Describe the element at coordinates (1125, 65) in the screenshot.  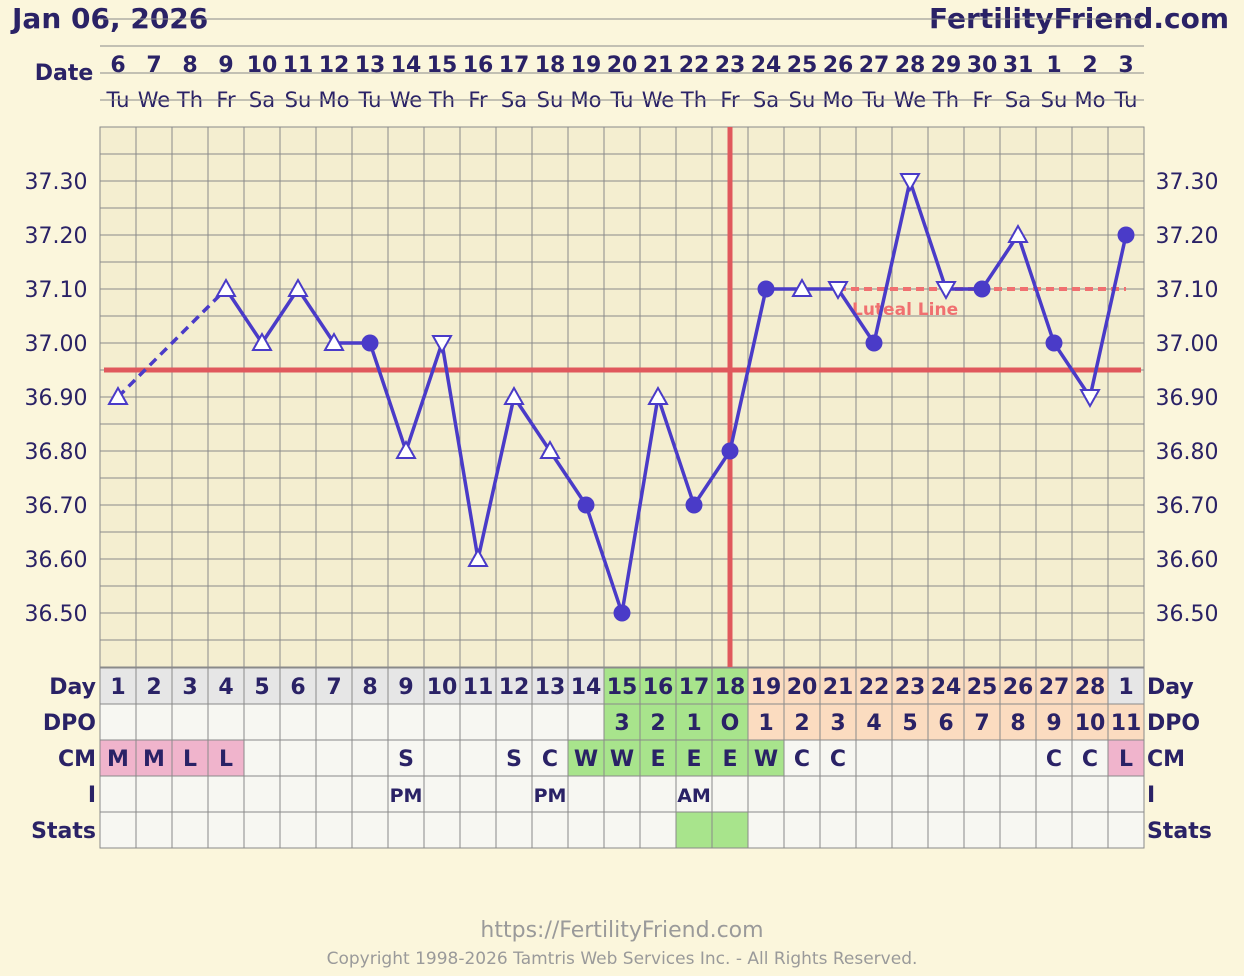
I see `date-label: 3` at that location.